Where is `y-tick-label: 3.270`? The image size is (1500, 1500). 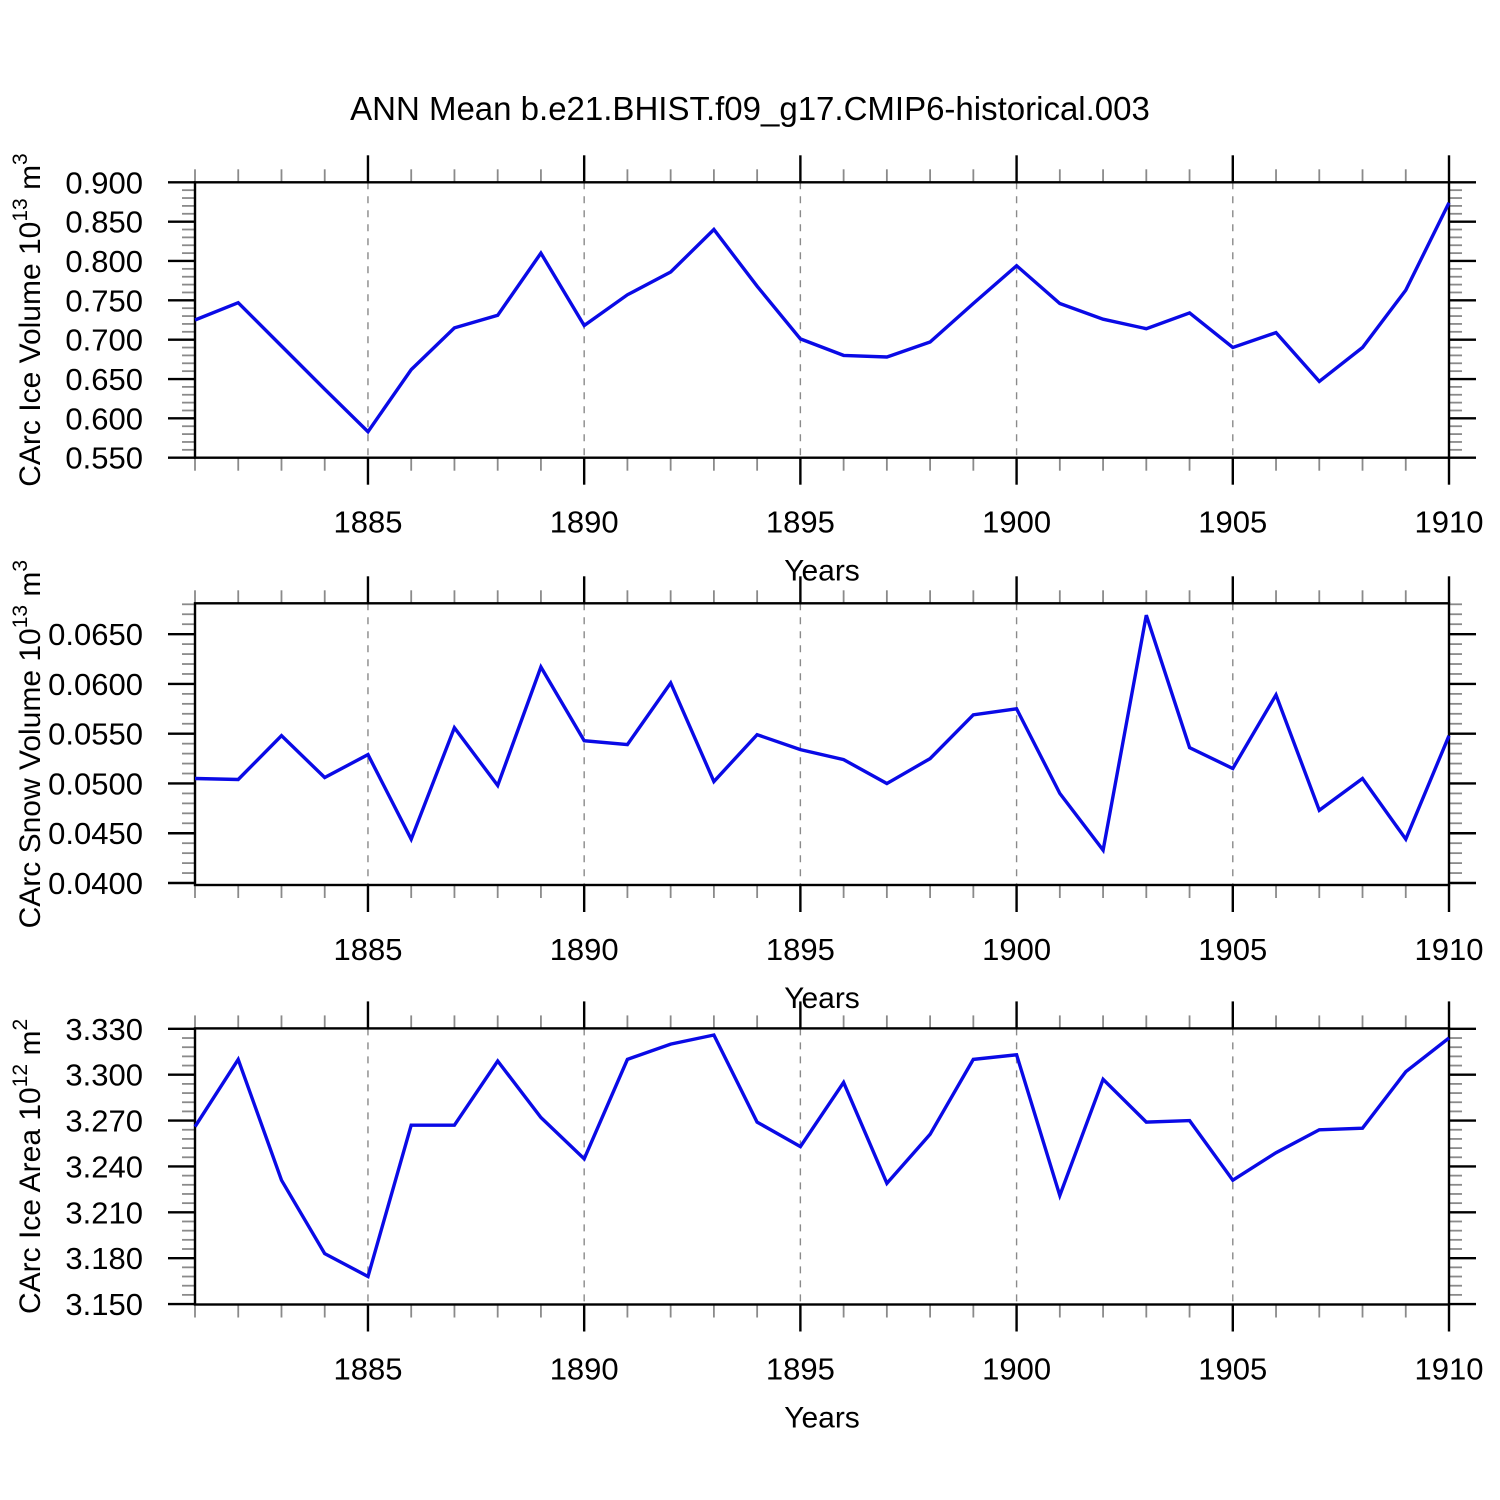
y-tick-label: 3.270 is located at coordinates (104, 1121).